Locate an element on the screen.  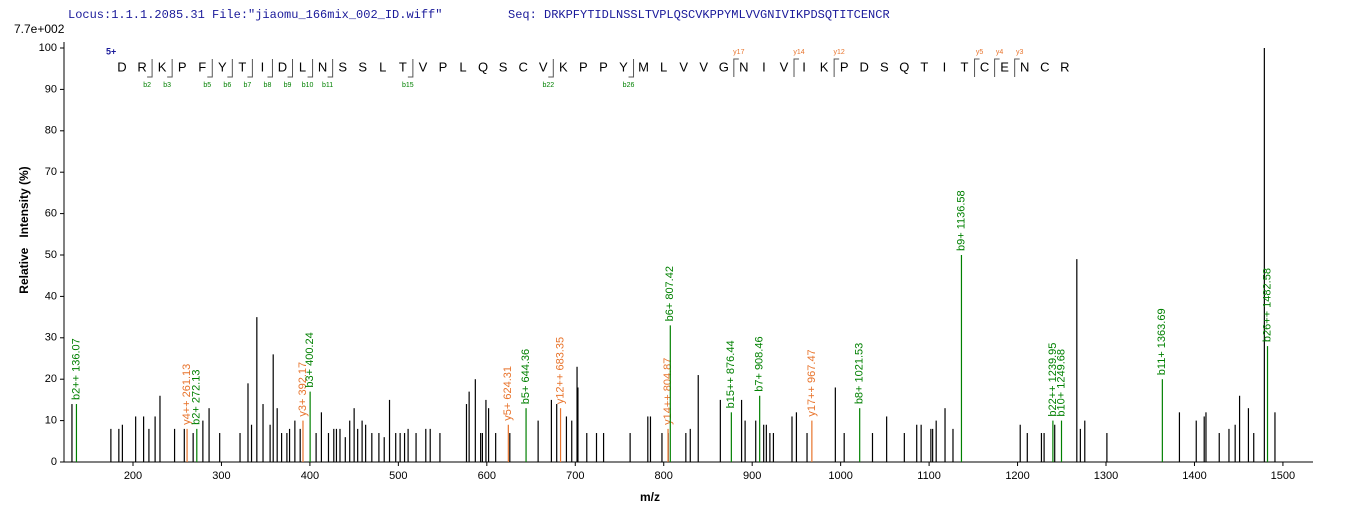
y-ion-label: y17 is located at coordinates (738, 52).